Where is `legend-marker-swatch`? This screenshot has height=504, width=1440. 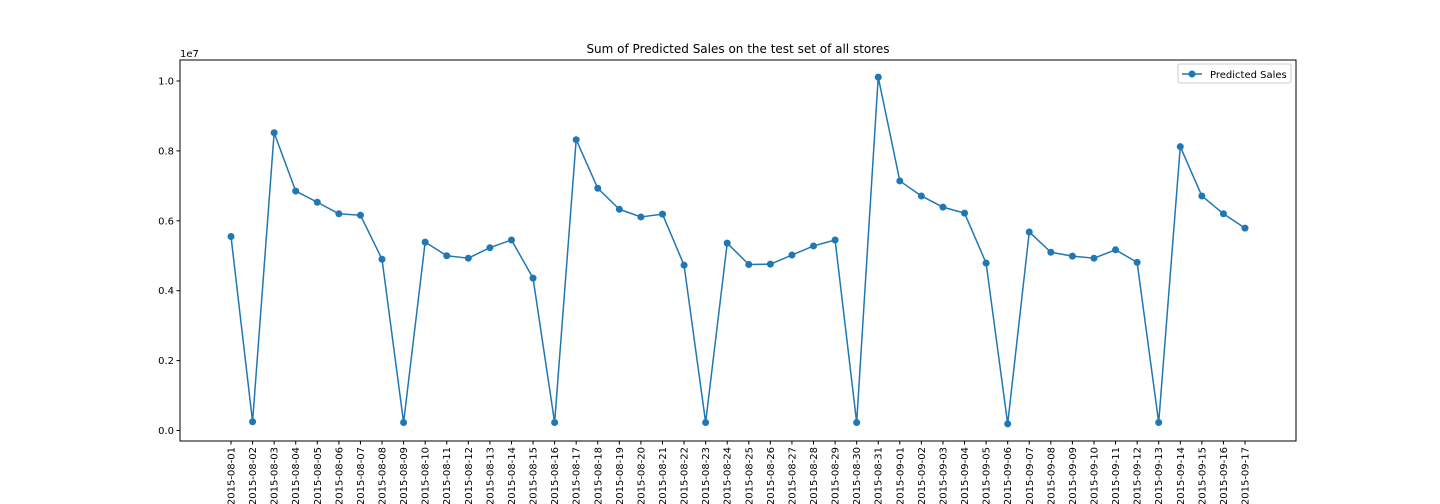
legend-marker-swatch is located at coordinates (1192, 74).